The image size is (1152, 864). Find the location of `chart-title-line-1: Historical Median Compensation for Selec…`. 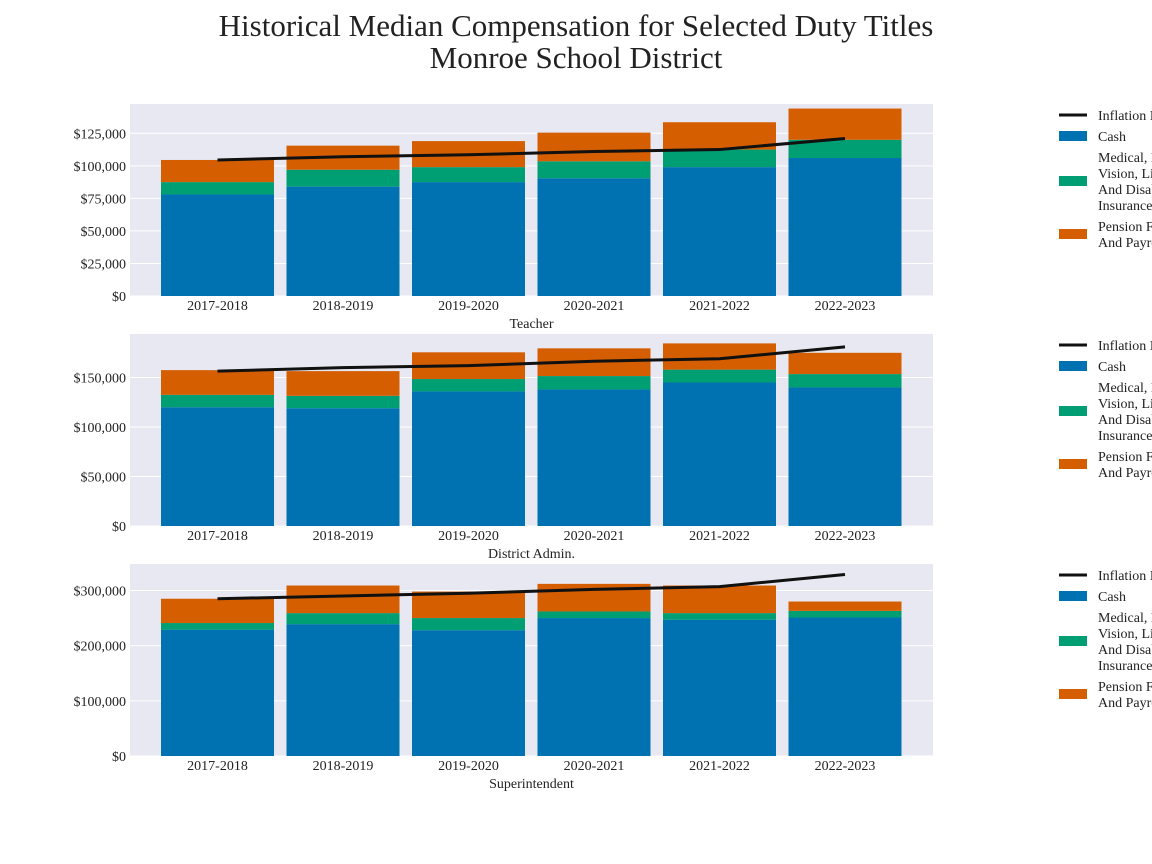

chart-title-line-1: Historical Median Compensation for Selec… is located at coordinates (576, 25).